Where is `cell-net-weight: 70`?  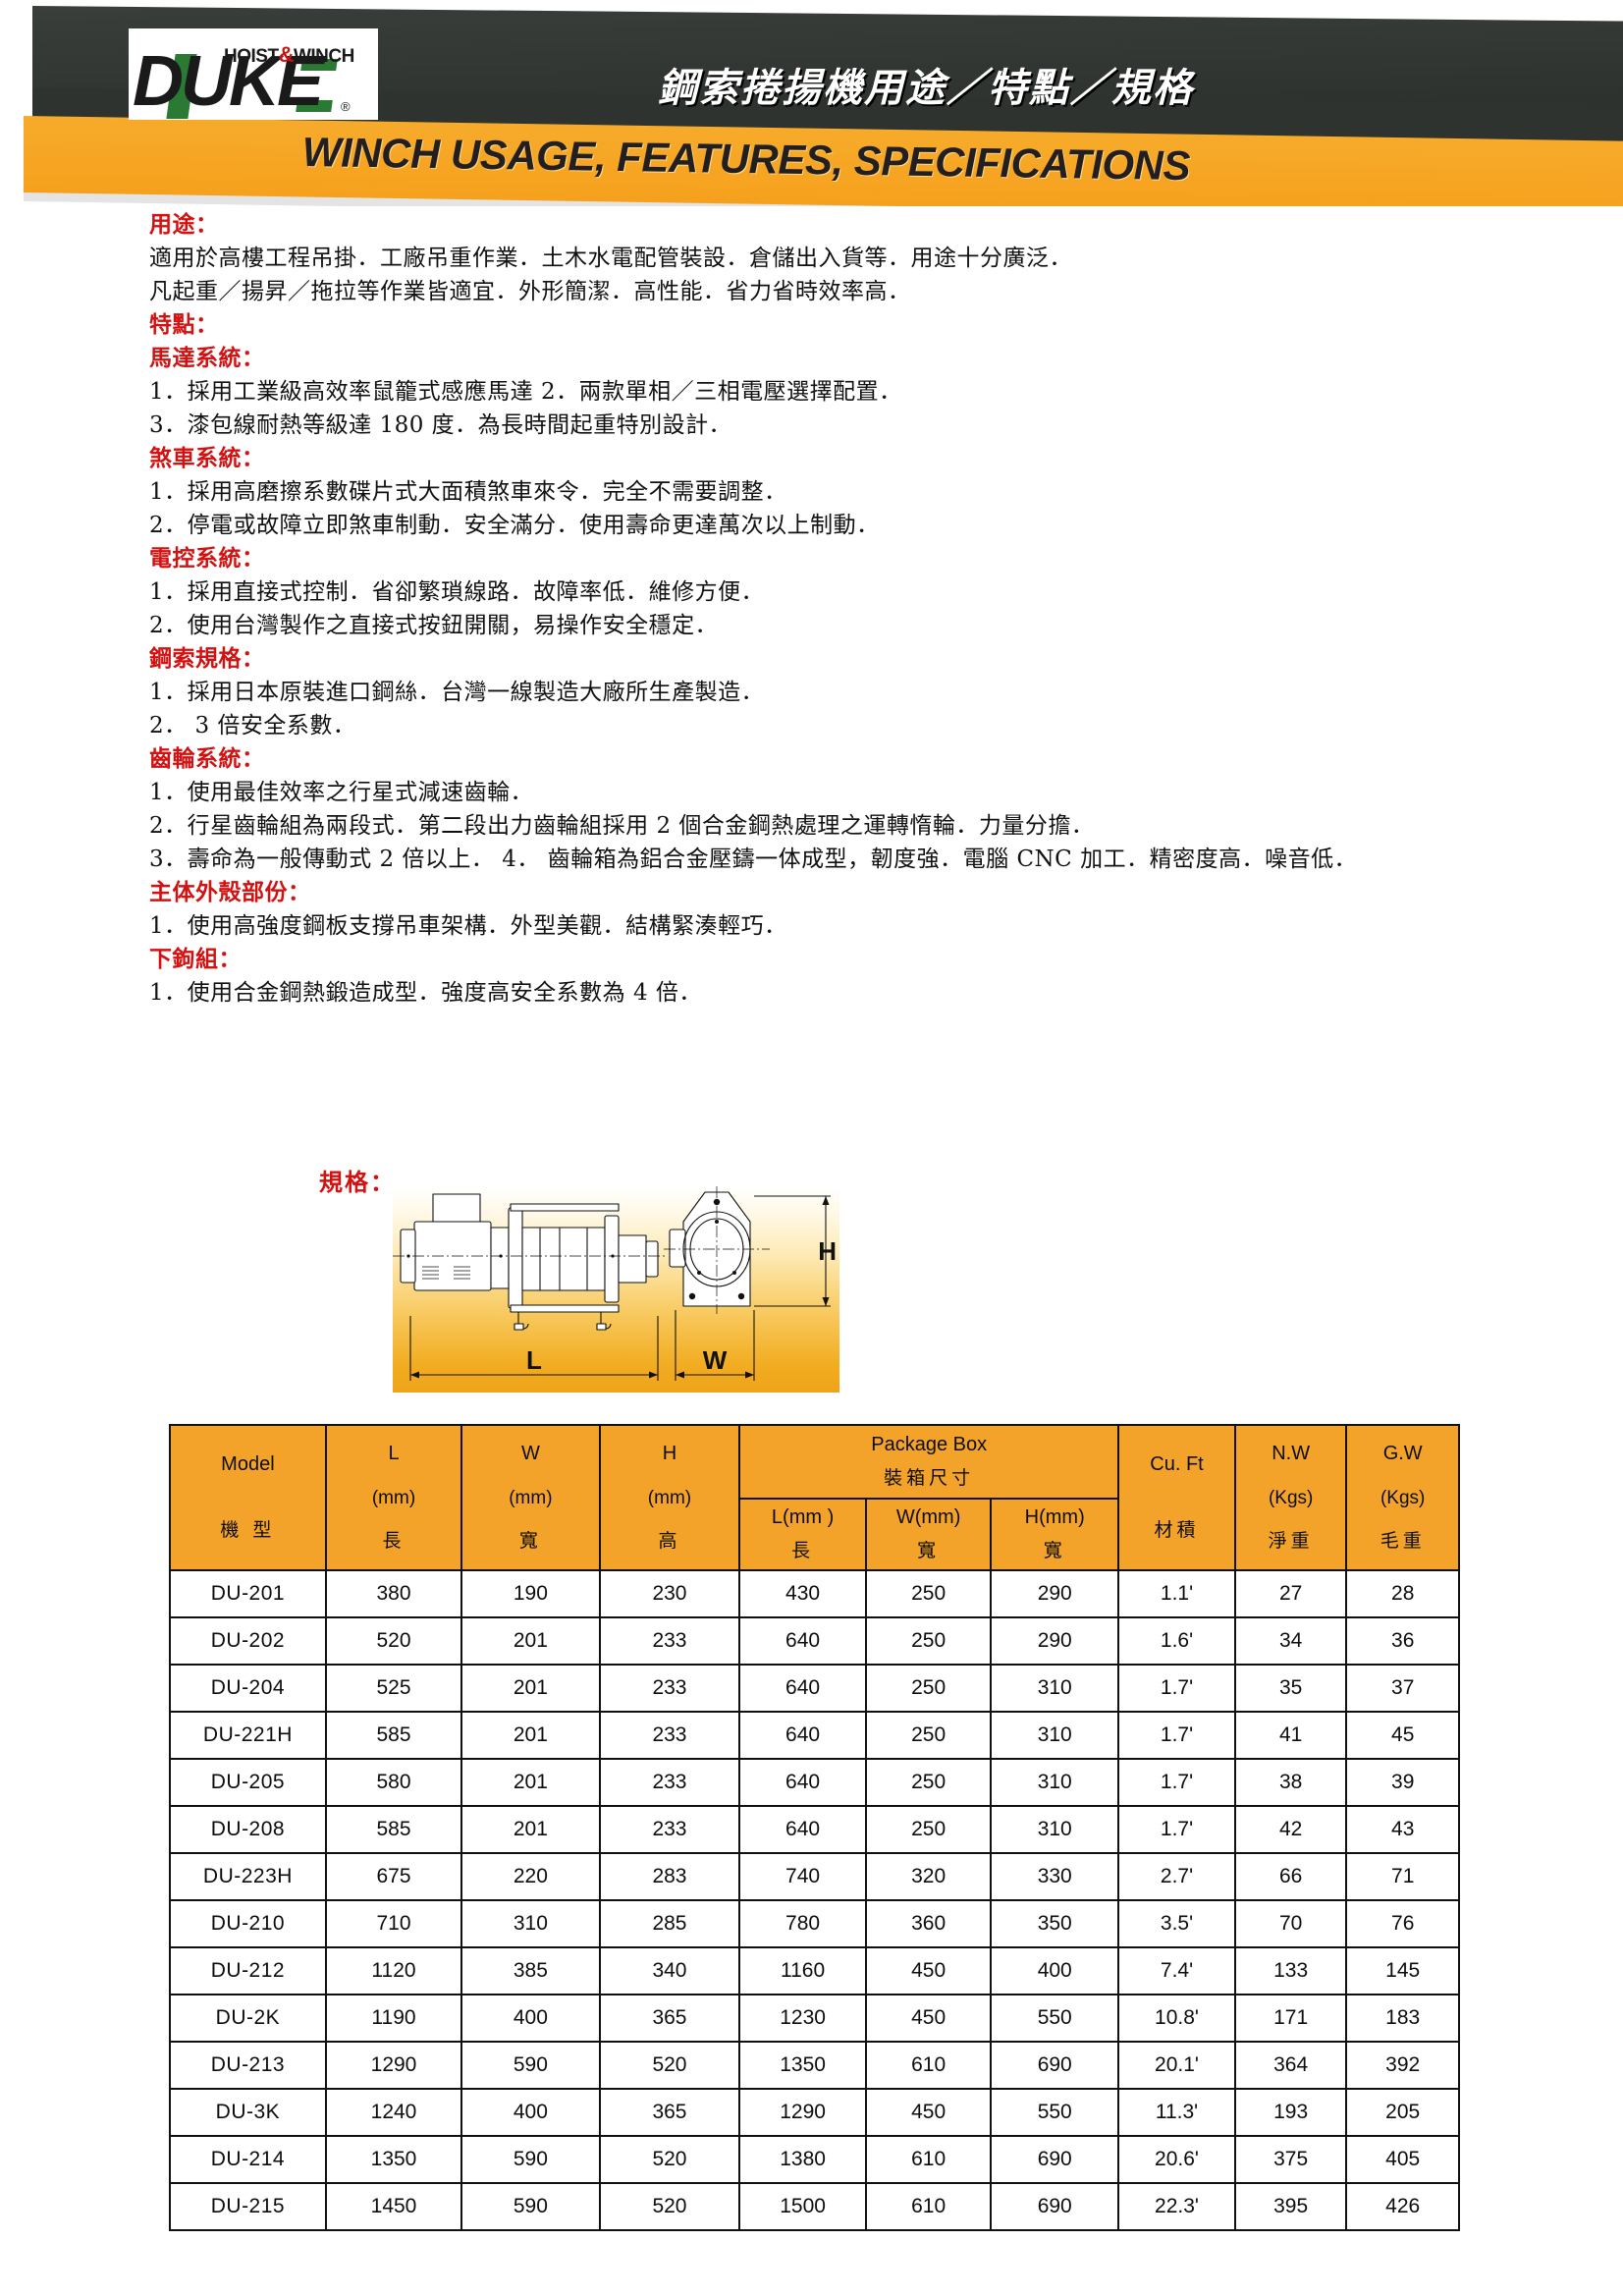
cell-net-weight: 70 is located at coordinates (1290, 1923).